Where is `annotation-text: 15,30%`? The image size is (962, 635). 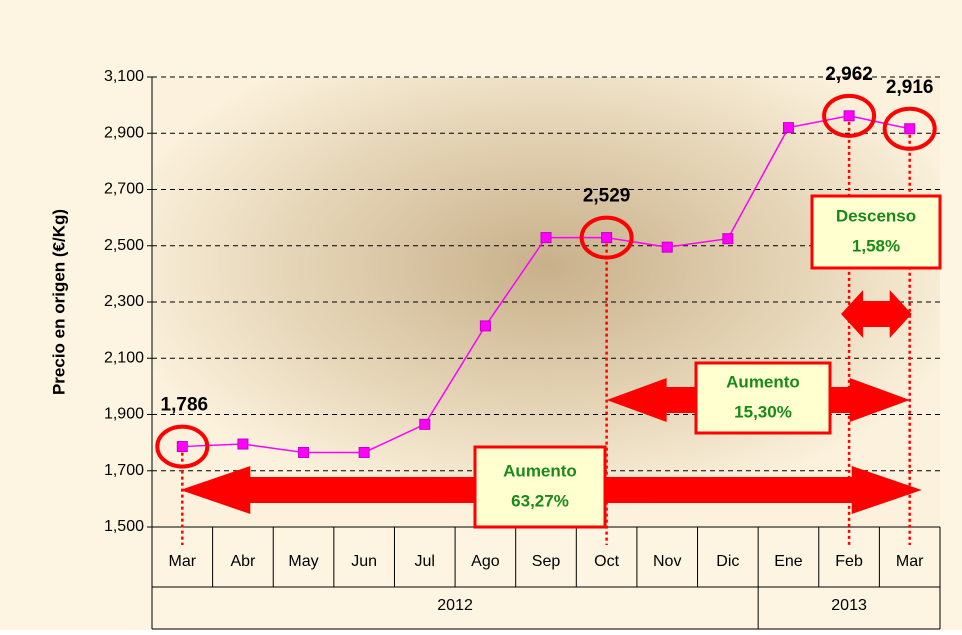 annotation-text: 15,30% is located at coordinates (763, 411).